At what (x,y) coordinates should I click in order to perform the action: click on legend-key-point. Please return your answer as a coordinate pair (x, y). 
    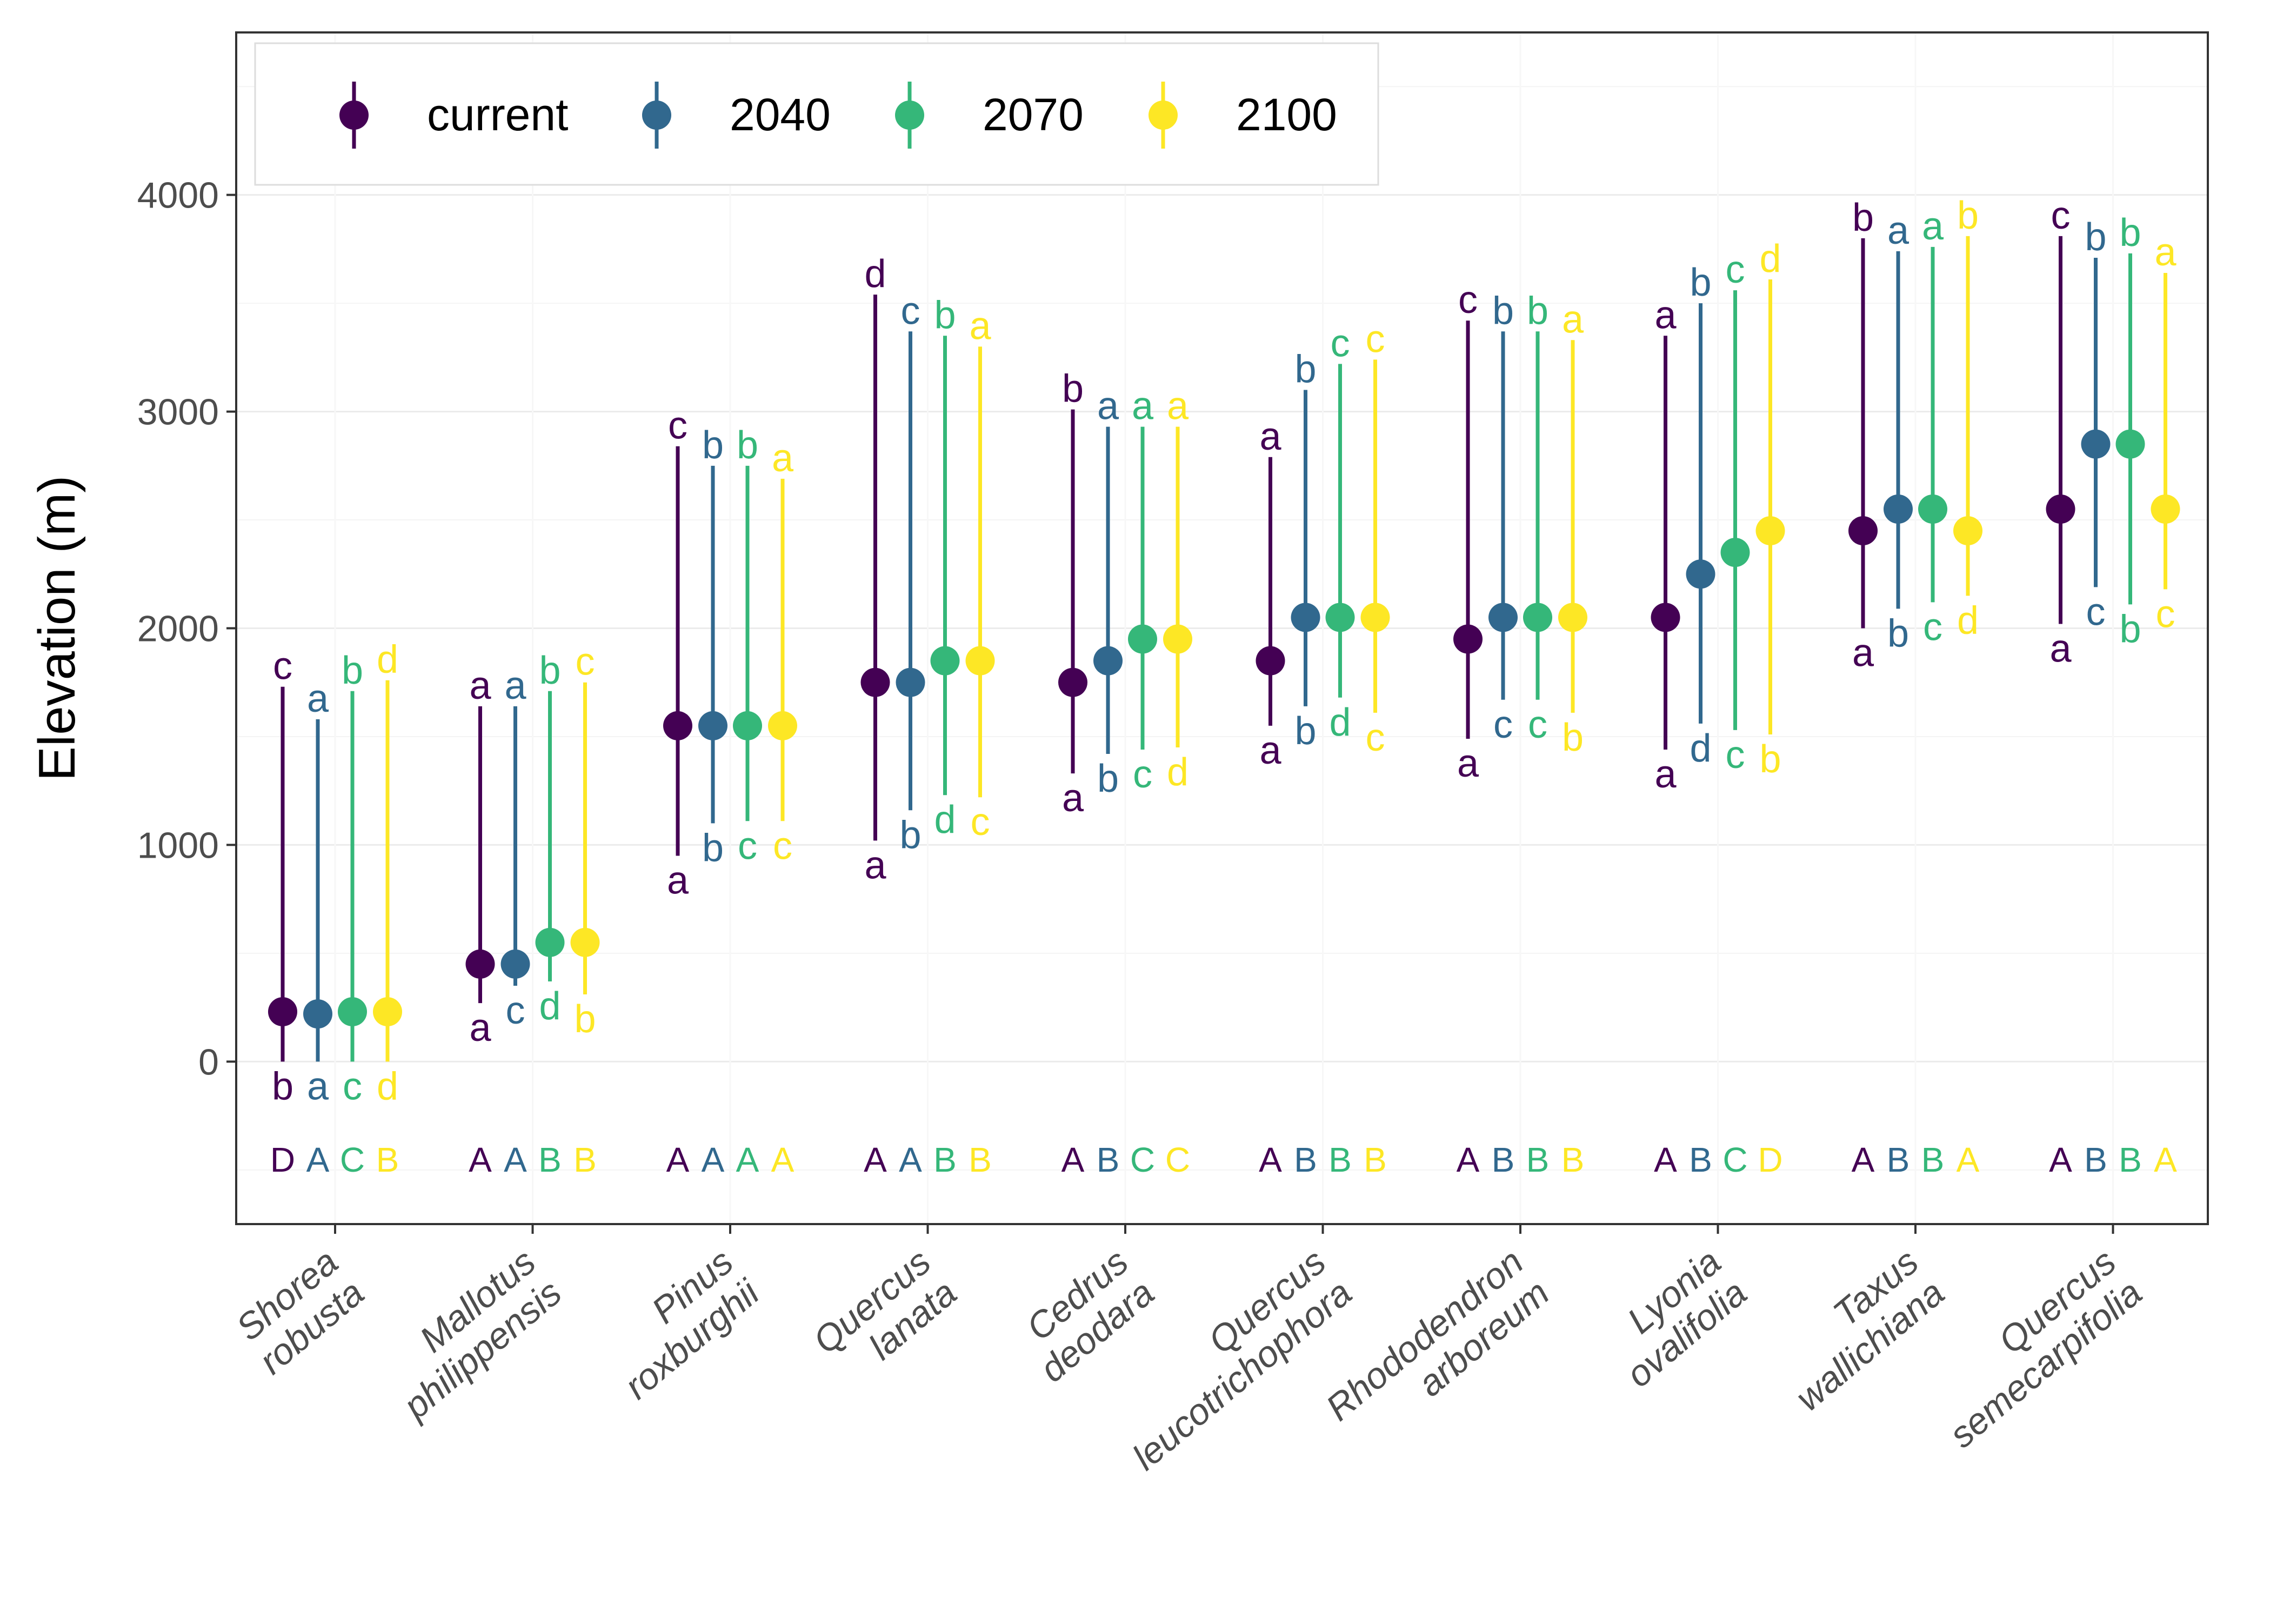
    Looking at the image, I should click on (354, 115).